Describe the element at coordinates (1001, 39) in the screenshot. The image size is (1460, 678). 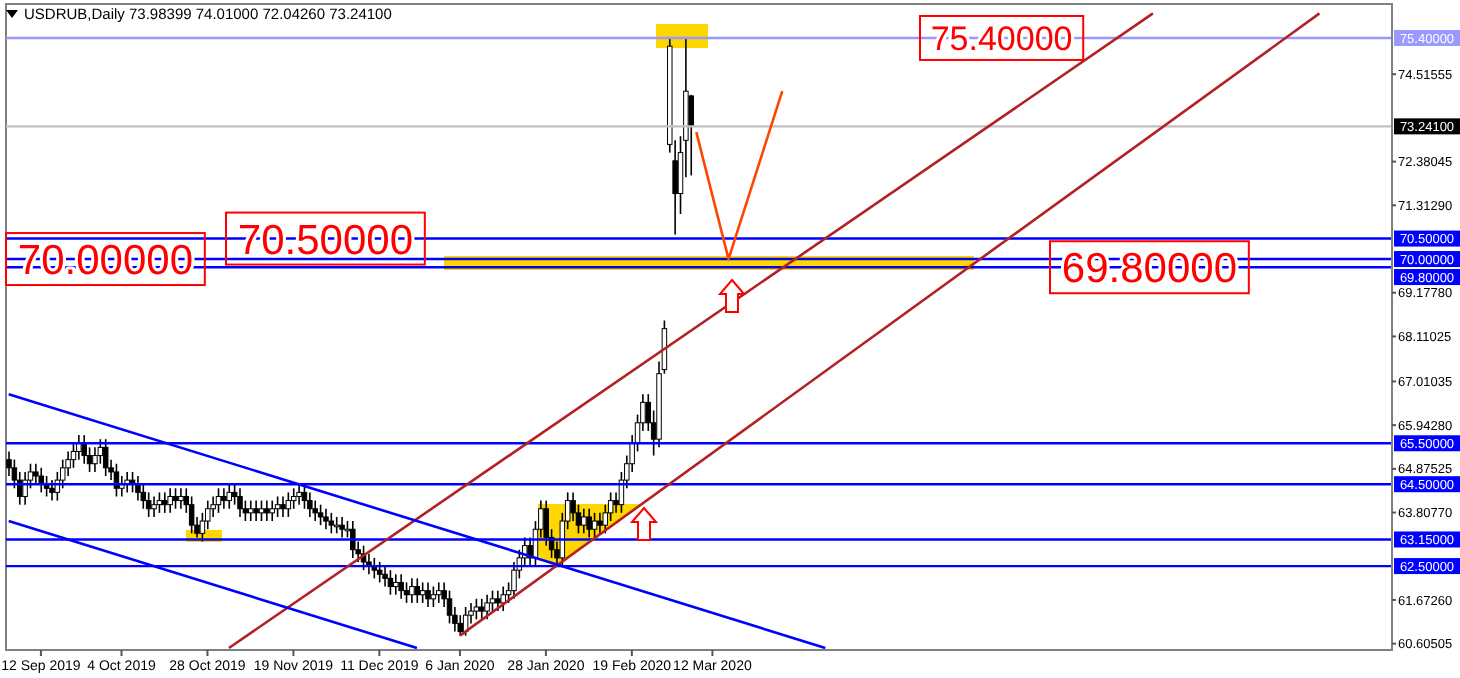
I see `annotation: 75.40000` at that location.